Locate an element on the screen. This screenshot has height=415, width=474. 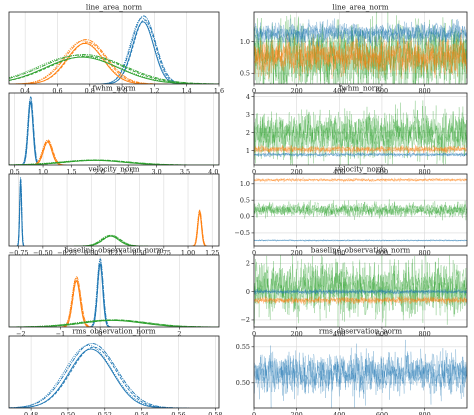
x-tick-label: 0.6 is located at coordinates (57, 91).